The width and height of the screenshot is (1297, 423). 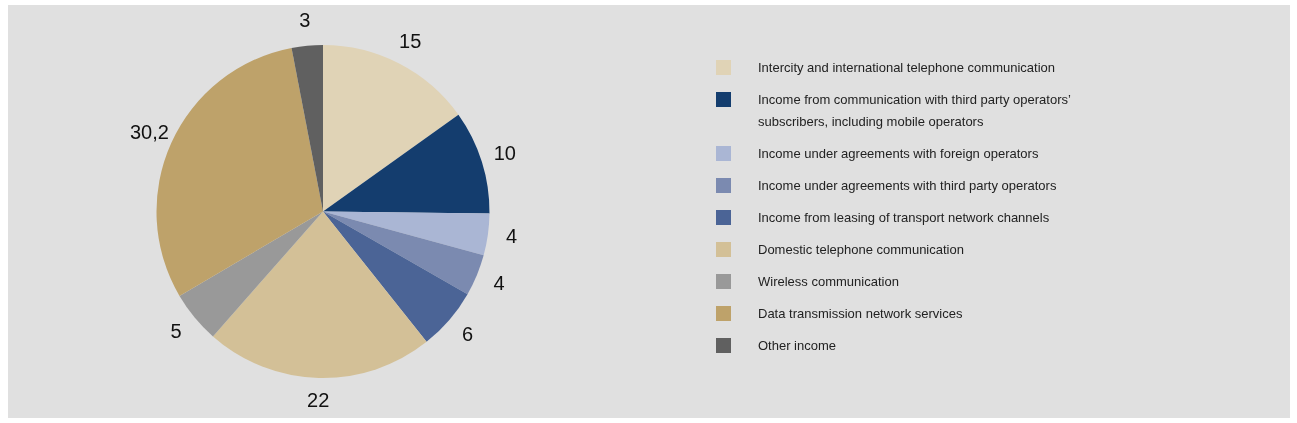 I want to click on data-label: 15, so click(x=410, y=40).